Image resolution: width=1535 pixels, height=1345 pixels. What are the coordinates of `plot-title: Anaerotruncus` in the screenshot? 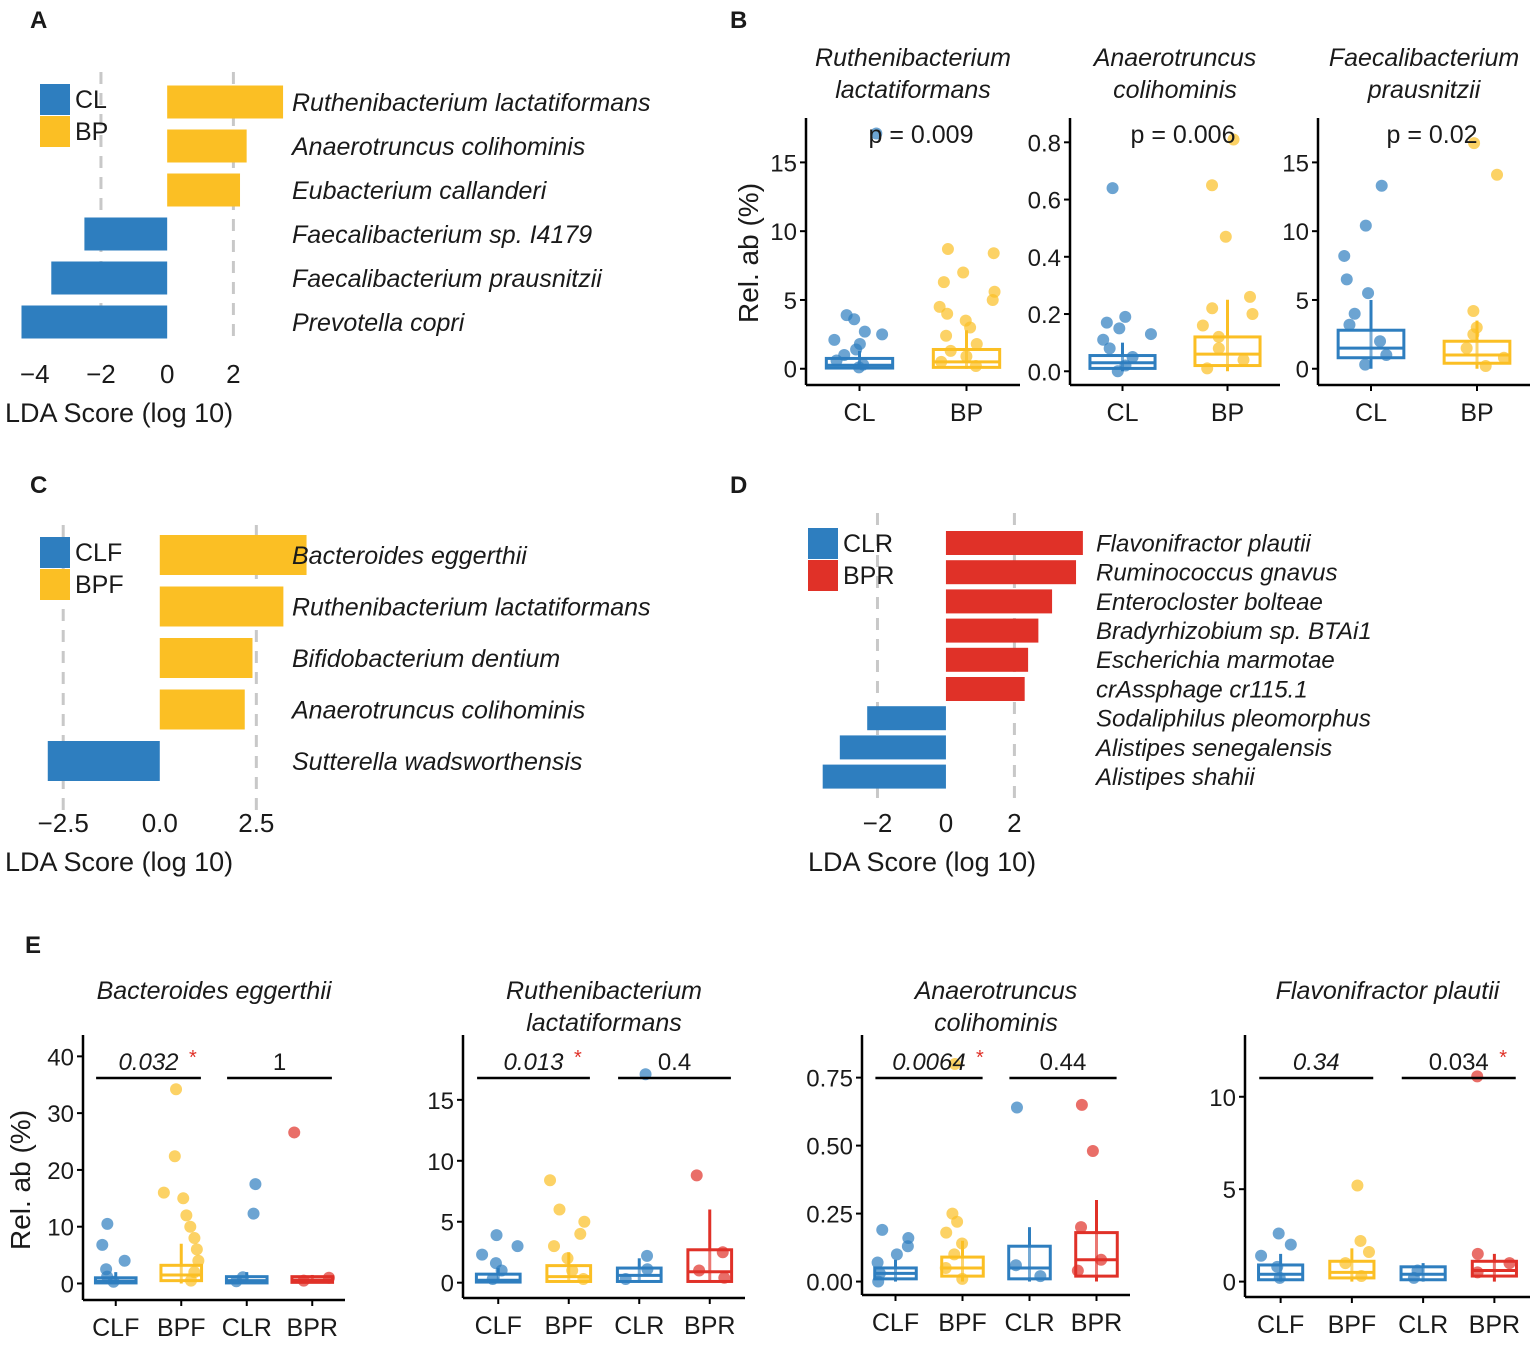 It's located at (1174, 58).